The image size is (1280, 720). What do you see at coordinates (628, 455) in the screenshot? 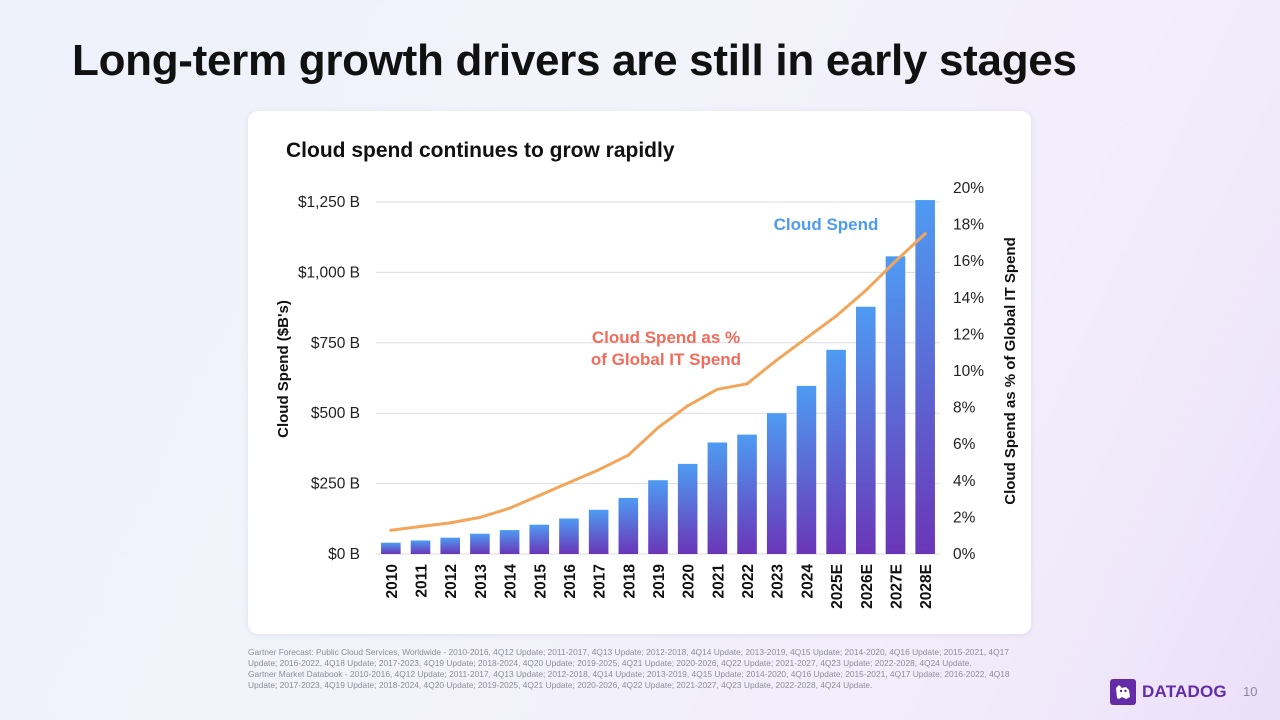
I see `line-point-2018` at bounding box center [628, 455].